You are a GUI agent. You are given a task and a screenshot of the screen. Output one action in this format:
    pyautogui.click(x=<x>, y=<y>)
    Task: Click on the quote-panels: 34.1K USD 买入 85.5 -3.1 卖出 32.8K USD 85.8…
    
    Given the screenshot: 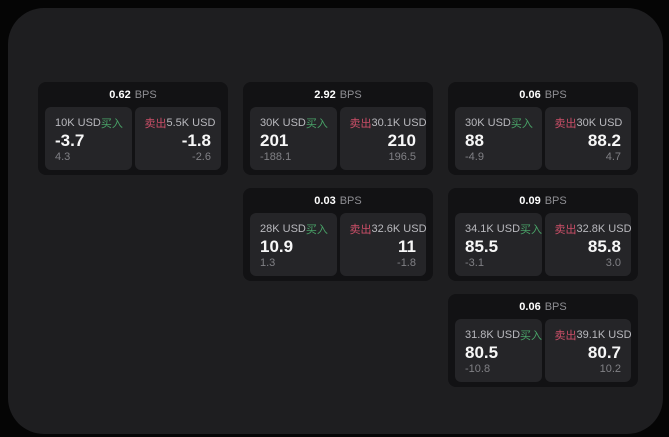 What is the action you would take?
    pyautogui.click(x=543, y=247)
    